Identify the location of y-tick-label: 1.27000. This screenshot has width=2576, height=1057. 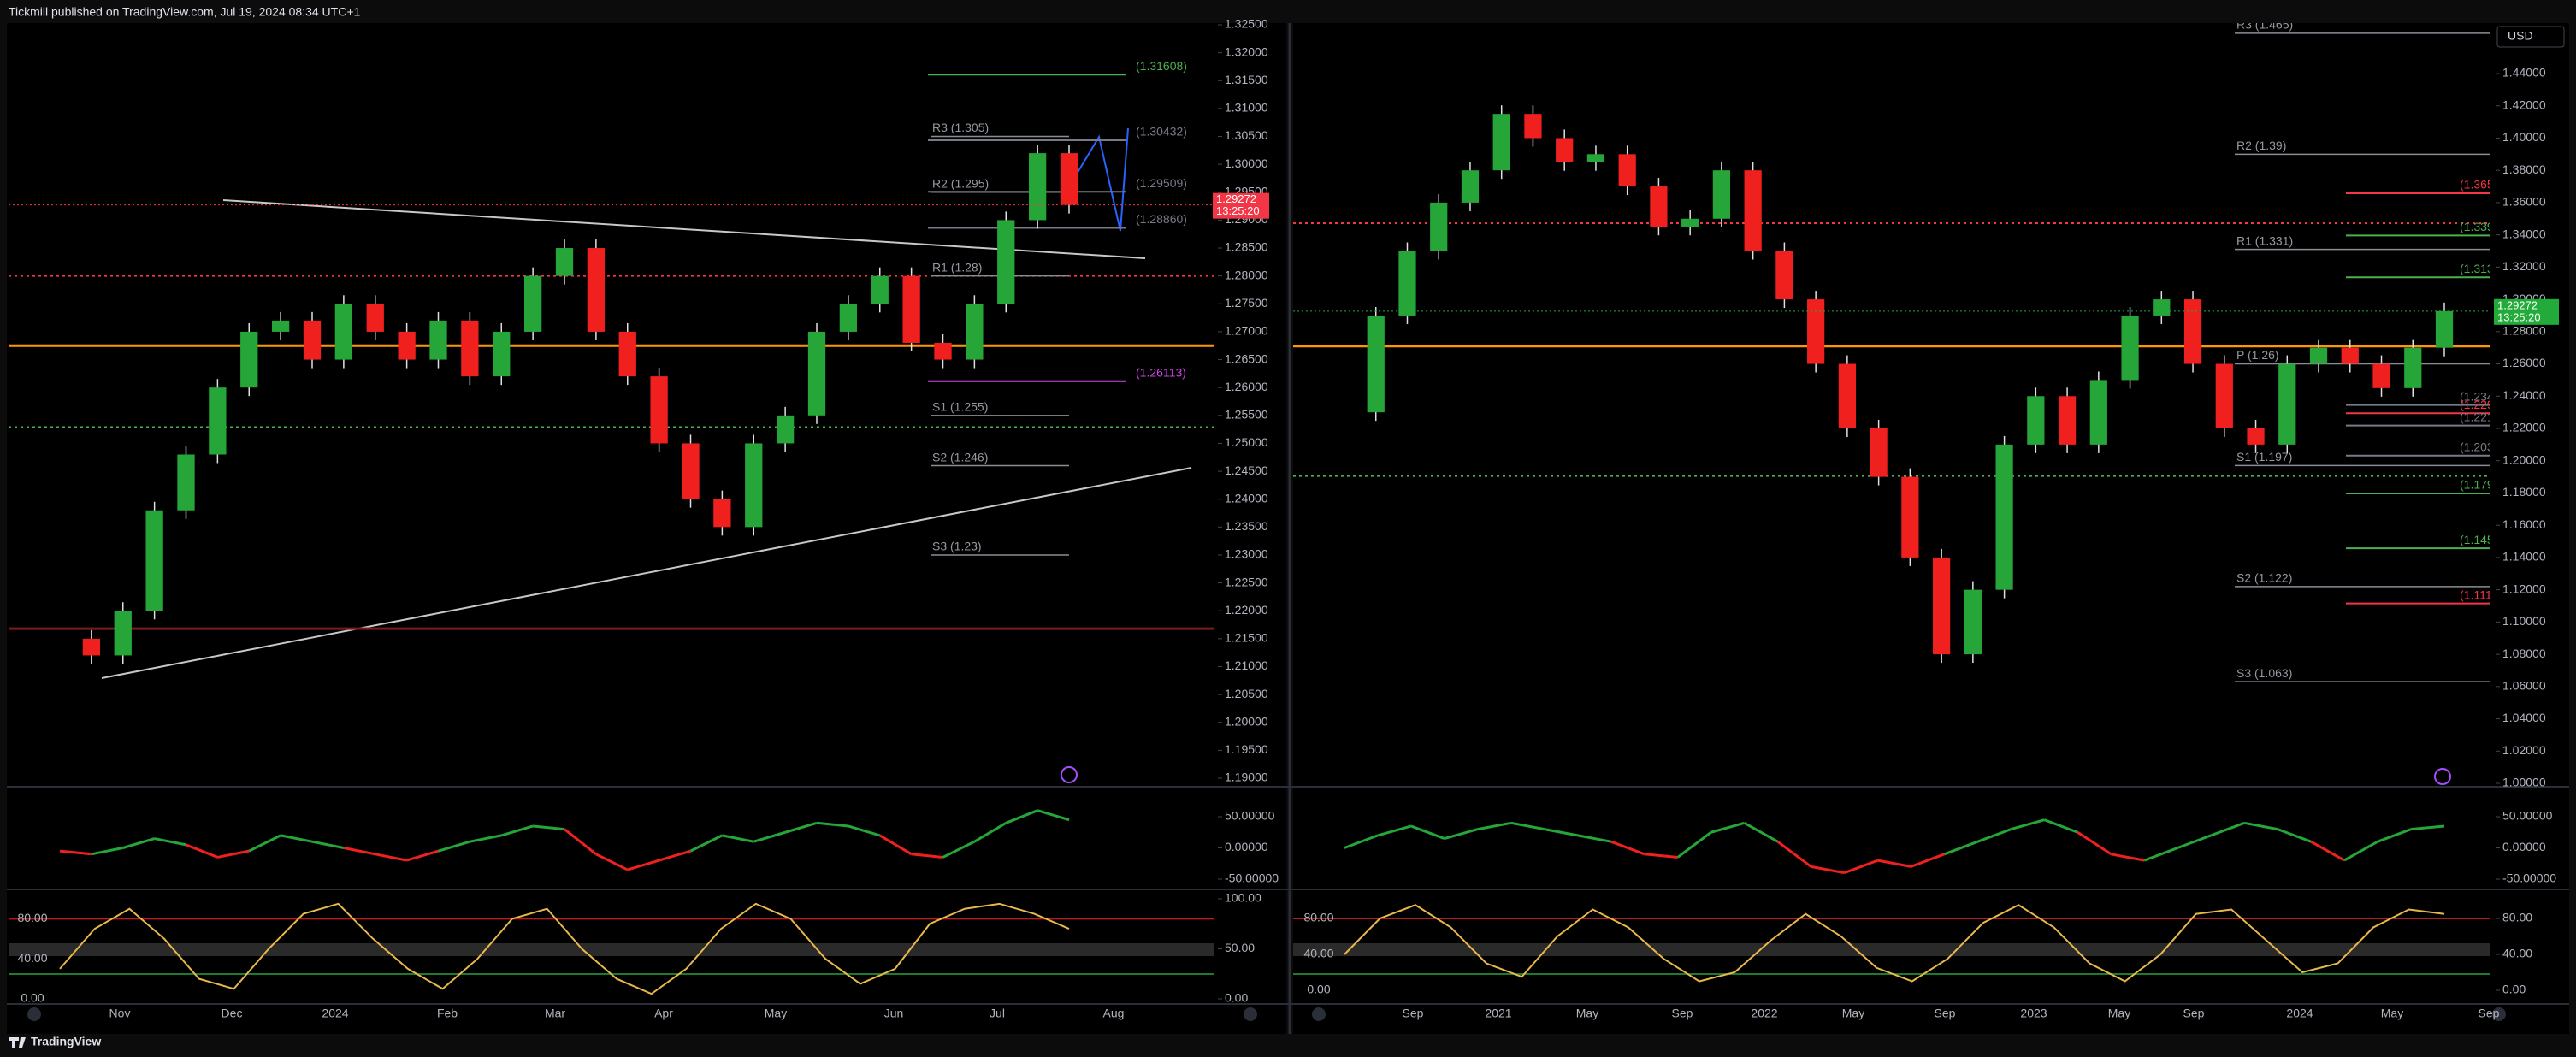
(1246, 331).